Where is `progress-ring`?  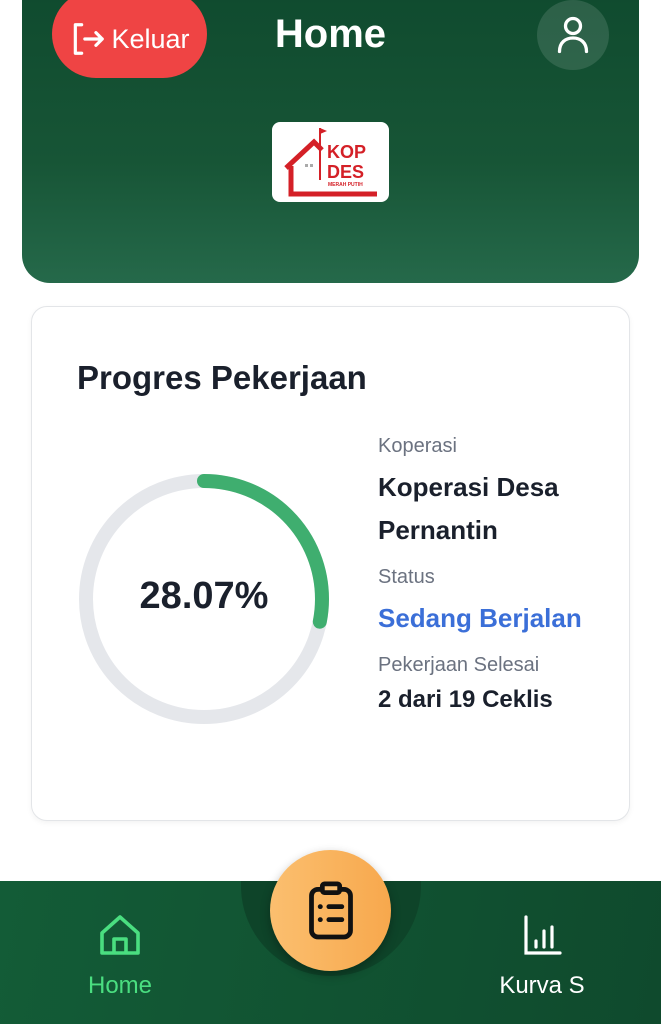
progress-ring is located at coordinates (204, 599).